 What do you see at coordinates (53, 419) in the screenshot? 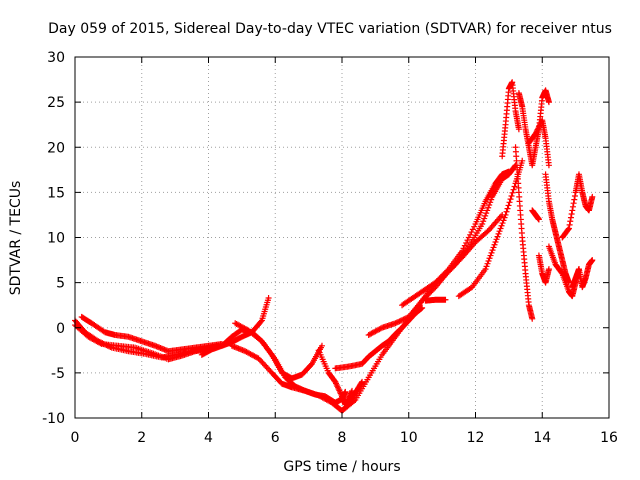
I see `y-tick-label: -10` at bounding box center [53, 419].